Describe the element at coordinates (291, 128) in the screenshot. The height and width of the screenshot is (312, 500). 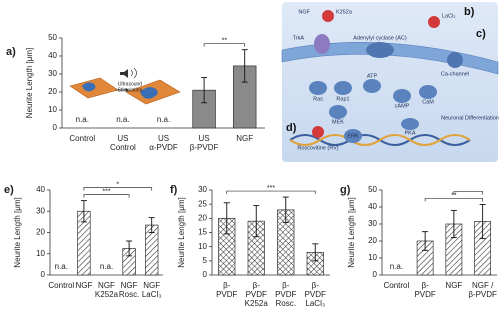
I see `panel-label: d)` at that location.